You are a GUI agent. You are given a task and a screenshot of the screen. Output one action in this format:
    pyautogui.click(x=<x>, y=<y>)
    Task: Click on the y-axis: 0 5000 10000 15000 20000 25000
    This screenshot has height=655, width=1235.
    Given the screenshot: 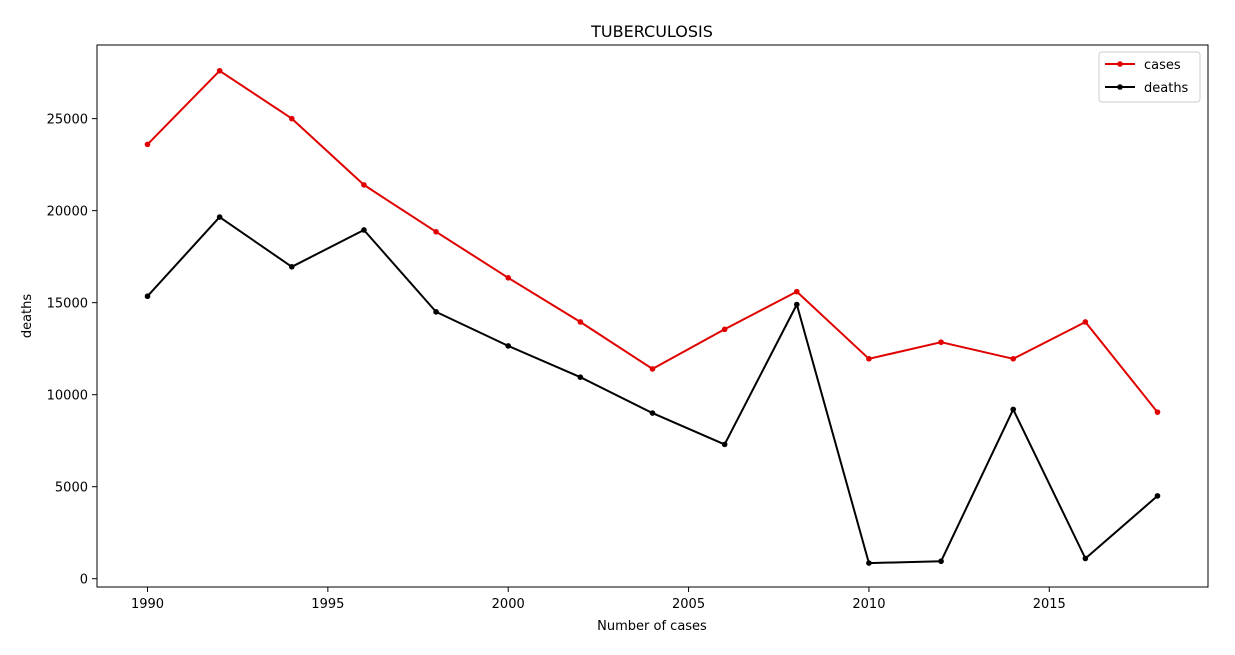 What is the action you would take?
    pyautogui.click(x=72, y=350)
    